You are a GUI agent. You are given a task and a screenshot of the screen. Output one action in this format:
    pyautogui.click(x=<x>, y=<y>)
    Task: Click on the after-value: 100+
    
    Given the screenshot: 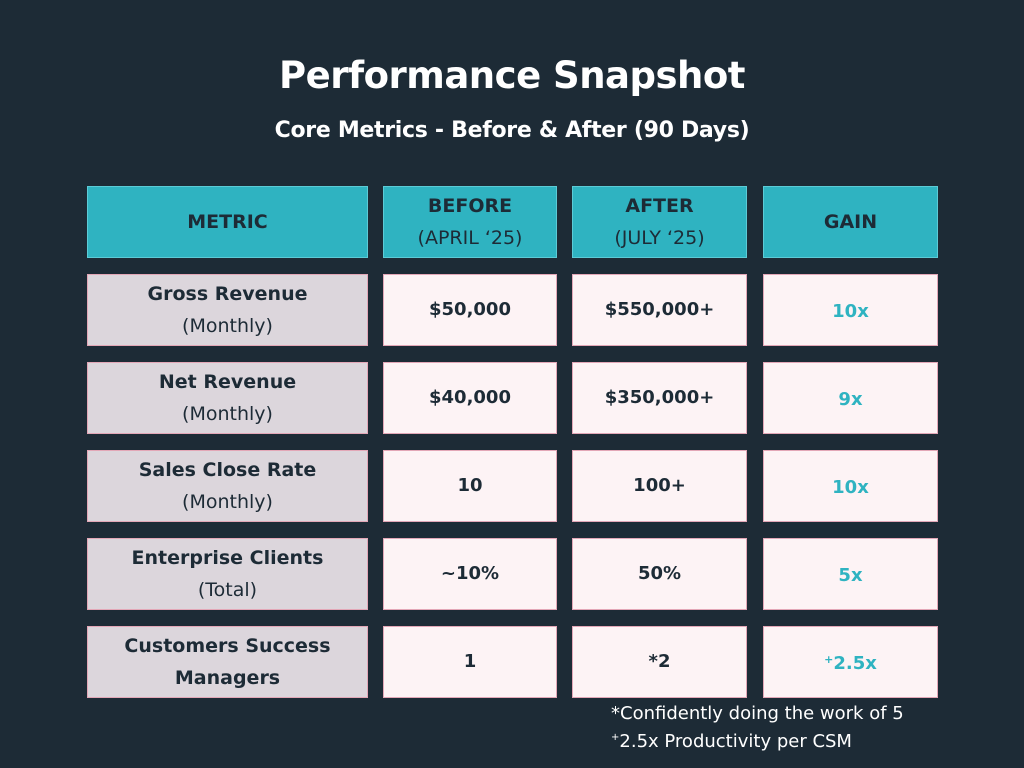 What is the action you would take?
    pyautogui.click(x=659, y=486)
    